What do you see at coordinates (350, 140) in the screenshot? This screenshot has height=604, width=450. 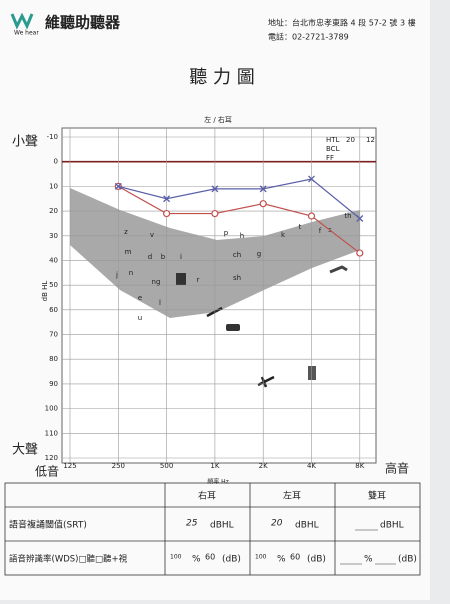 I see `legend-text: 20` at bounding box center [350, 140].